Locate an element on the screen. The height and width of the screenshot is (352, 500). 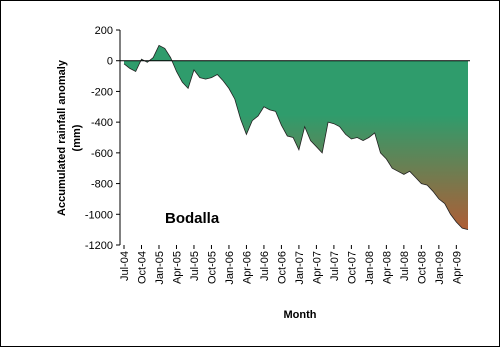
x-tick-label: Jan-08 is located at coordinates (370, 268).